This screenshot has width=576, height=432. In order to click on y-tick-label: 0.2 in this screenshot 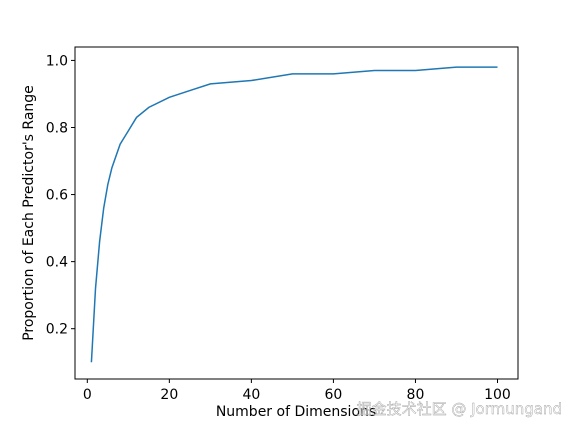, I will do `click(57, 330)`.